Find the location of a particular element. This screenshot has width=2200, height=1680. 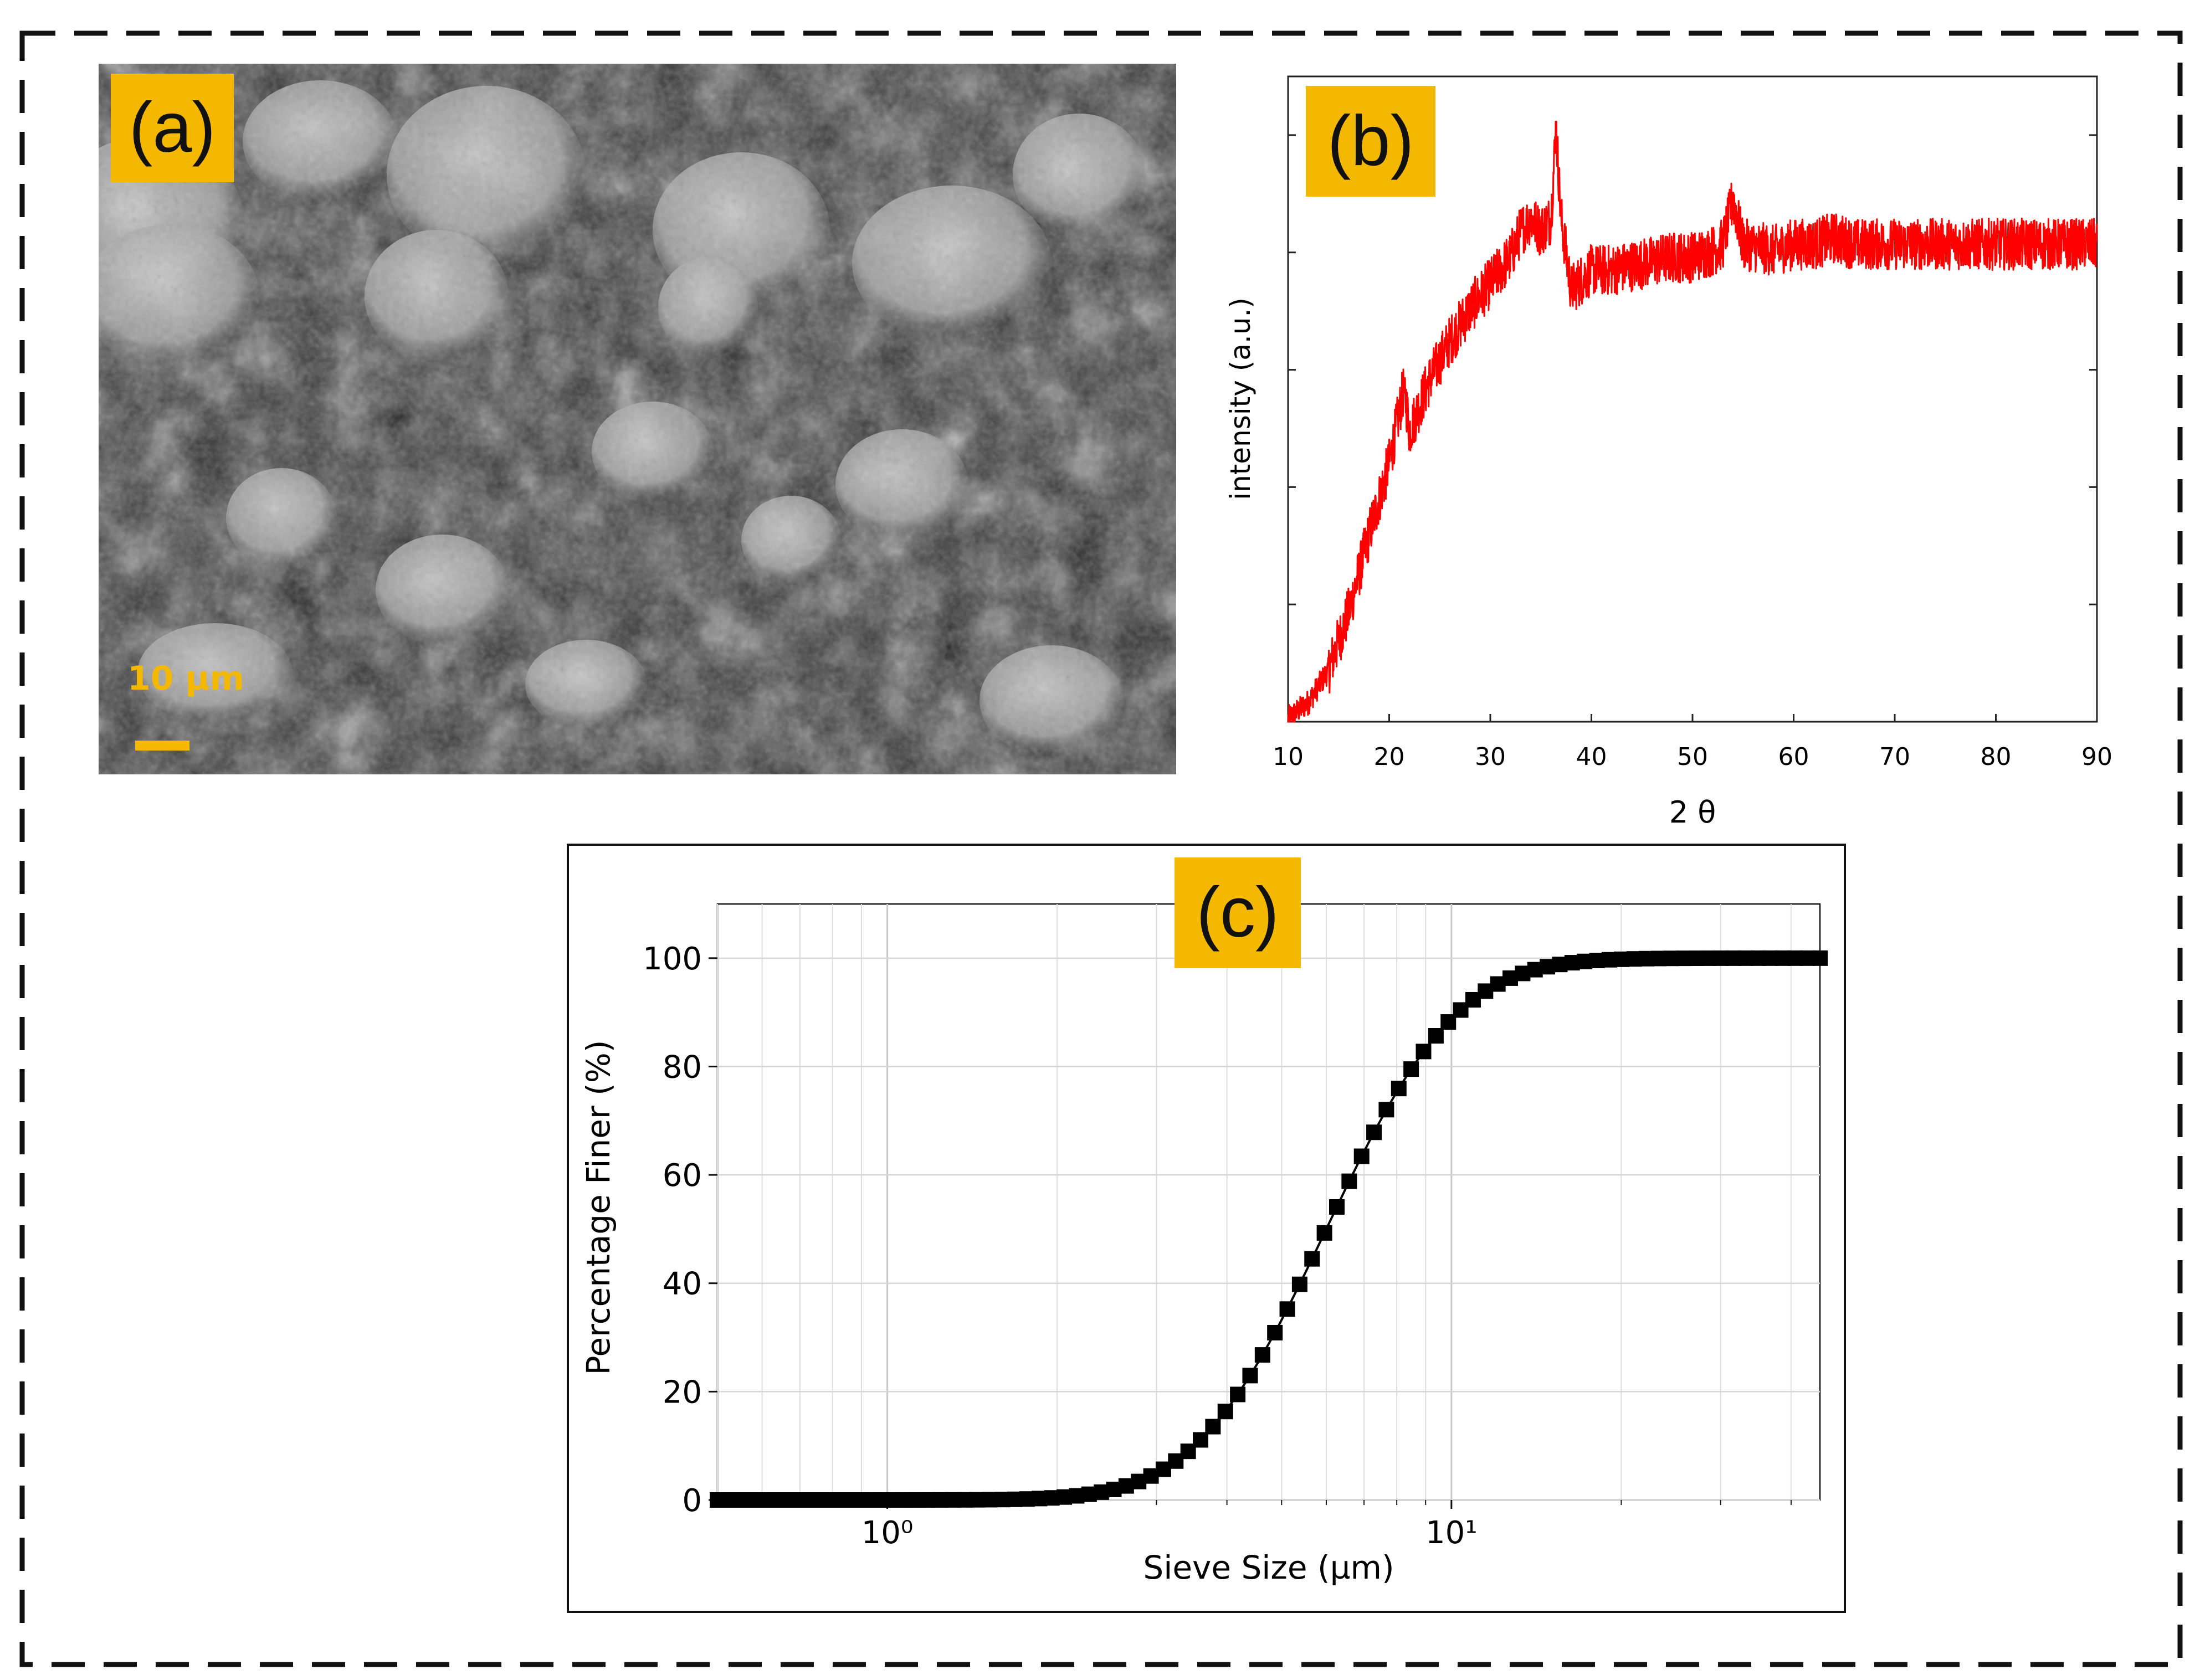

xrd-x-ticks: 10 20 30 40 50 60 70 80 90 is located at coordinates (1693, 742).